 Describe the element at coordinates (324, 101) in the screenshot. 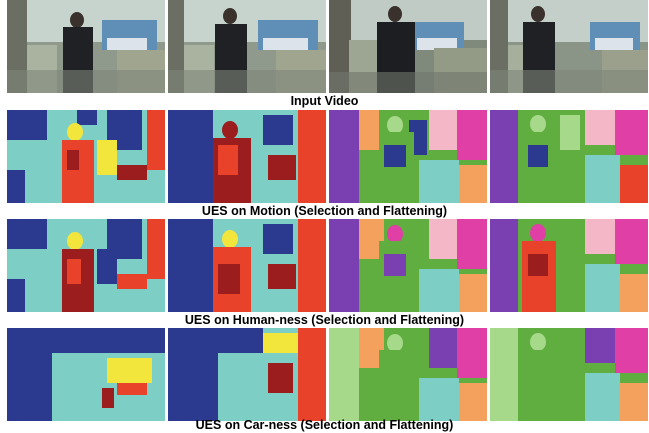

I see `caption-input-video: Input Video` at that location.